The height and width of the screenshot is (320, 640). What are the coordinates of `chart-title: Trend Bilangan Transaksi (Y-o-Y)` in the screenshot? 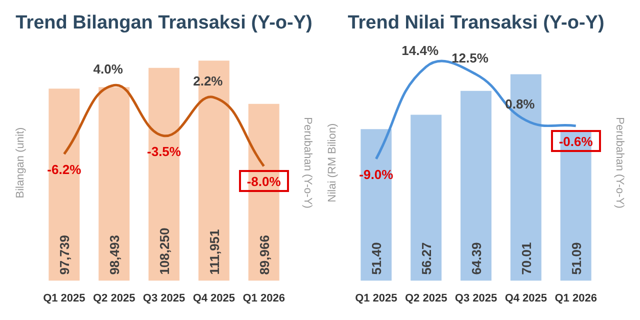 It's located at (164, 23).